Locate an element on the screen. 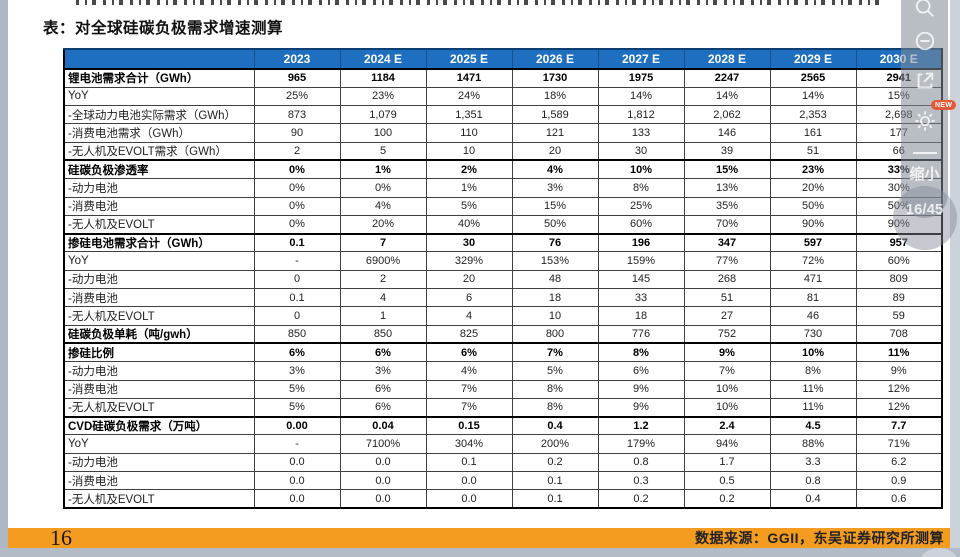 This screenshot has width=960, height=557. table-cell: 850 is located at coordinates (383, 334).